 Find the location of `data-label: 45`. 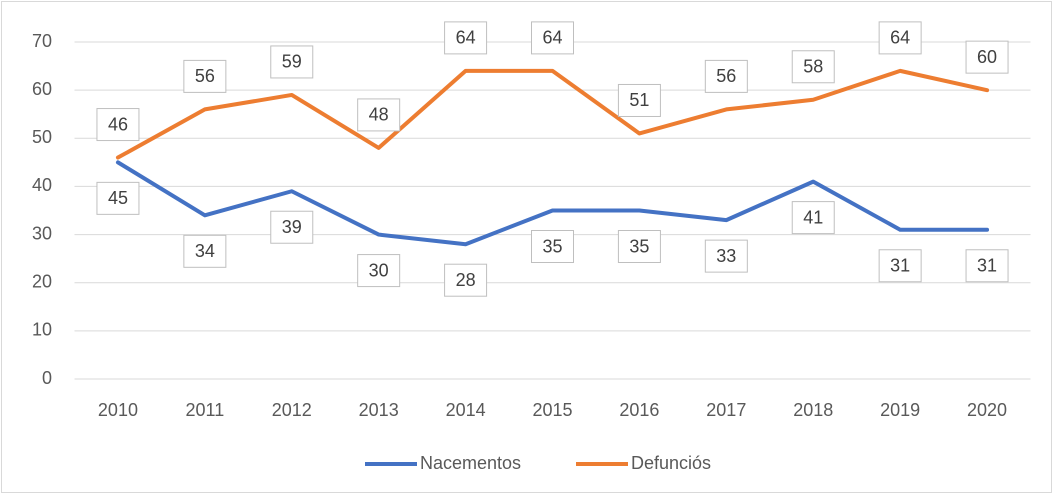

data-label: 45 is located at coordinates (118, 198).